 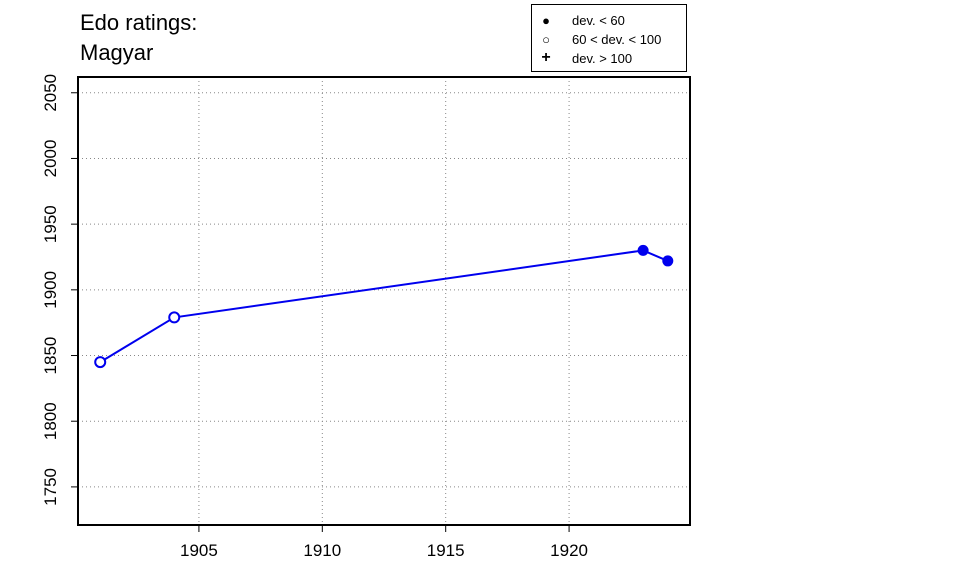 I want to click on series-line, so click(x=384, y=306).